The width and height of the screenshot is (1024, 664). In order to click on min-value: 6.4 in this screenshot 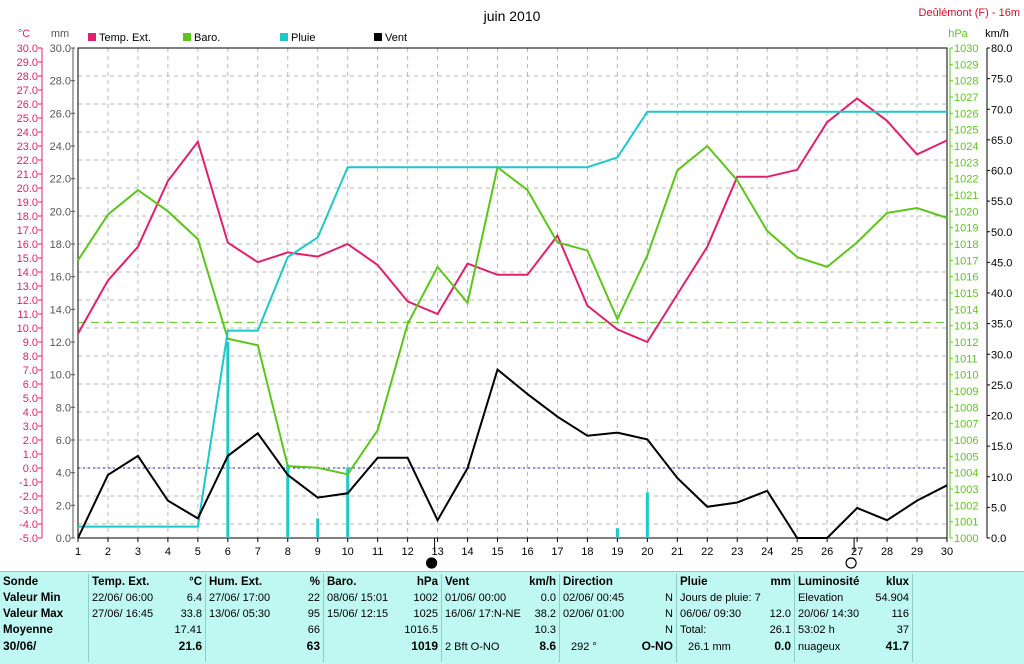, I will do `click(194, 598)`.